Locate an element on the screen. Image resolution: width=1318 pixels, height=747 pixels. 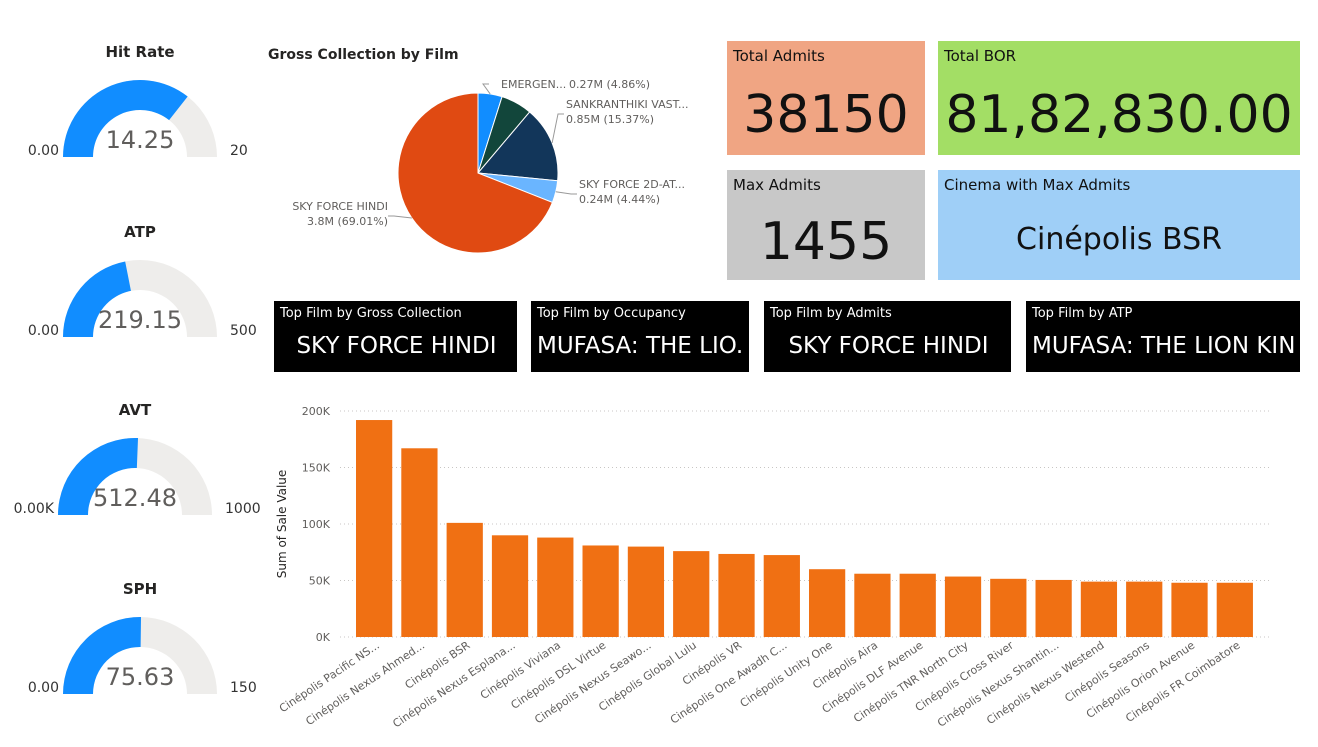
top-film-gross-label: Top Film by Gross Collection is located at coordinates (371, 313).